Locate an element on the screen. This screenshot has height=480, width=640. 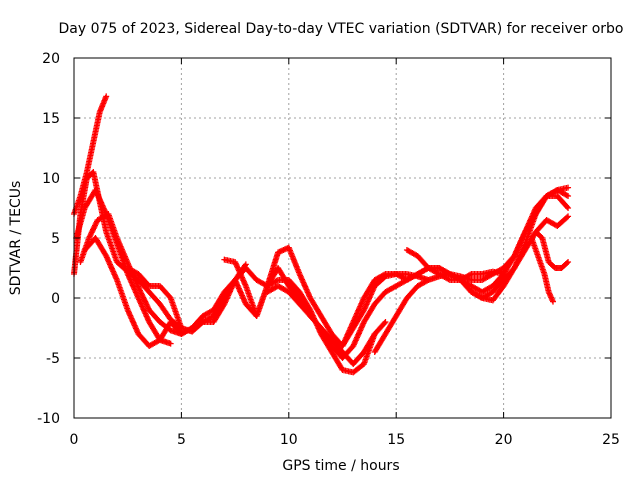
x-tick-label: 5 is located at coordinates (181, 440).